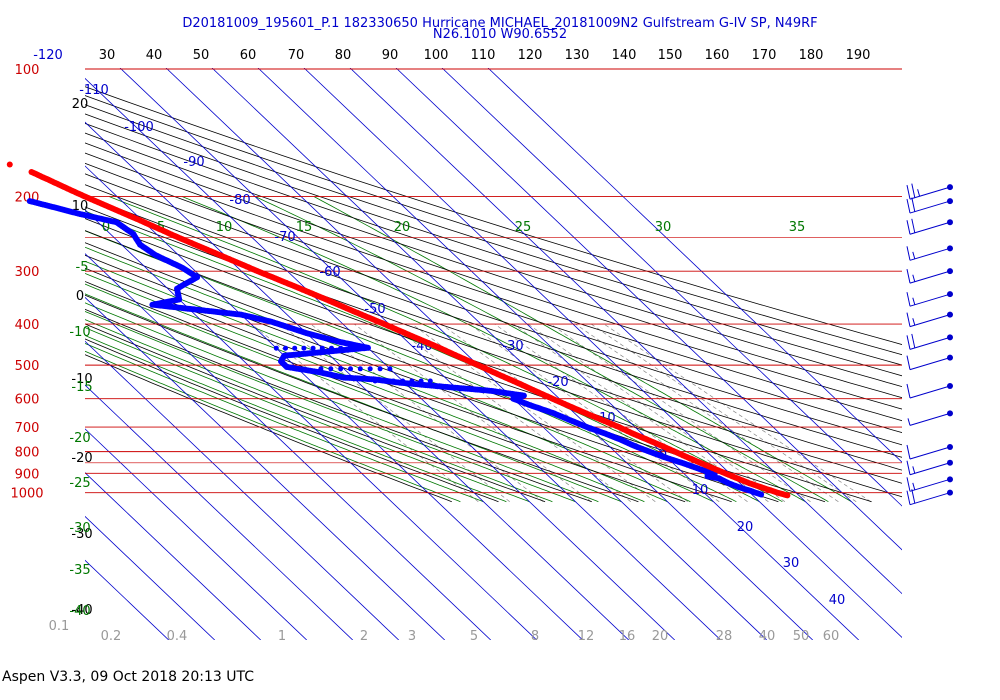  What do you see at coordinates (535, 636) in the screenshot?
I see `mixing-ratio-label: 8` at bounding box center [535, 636].